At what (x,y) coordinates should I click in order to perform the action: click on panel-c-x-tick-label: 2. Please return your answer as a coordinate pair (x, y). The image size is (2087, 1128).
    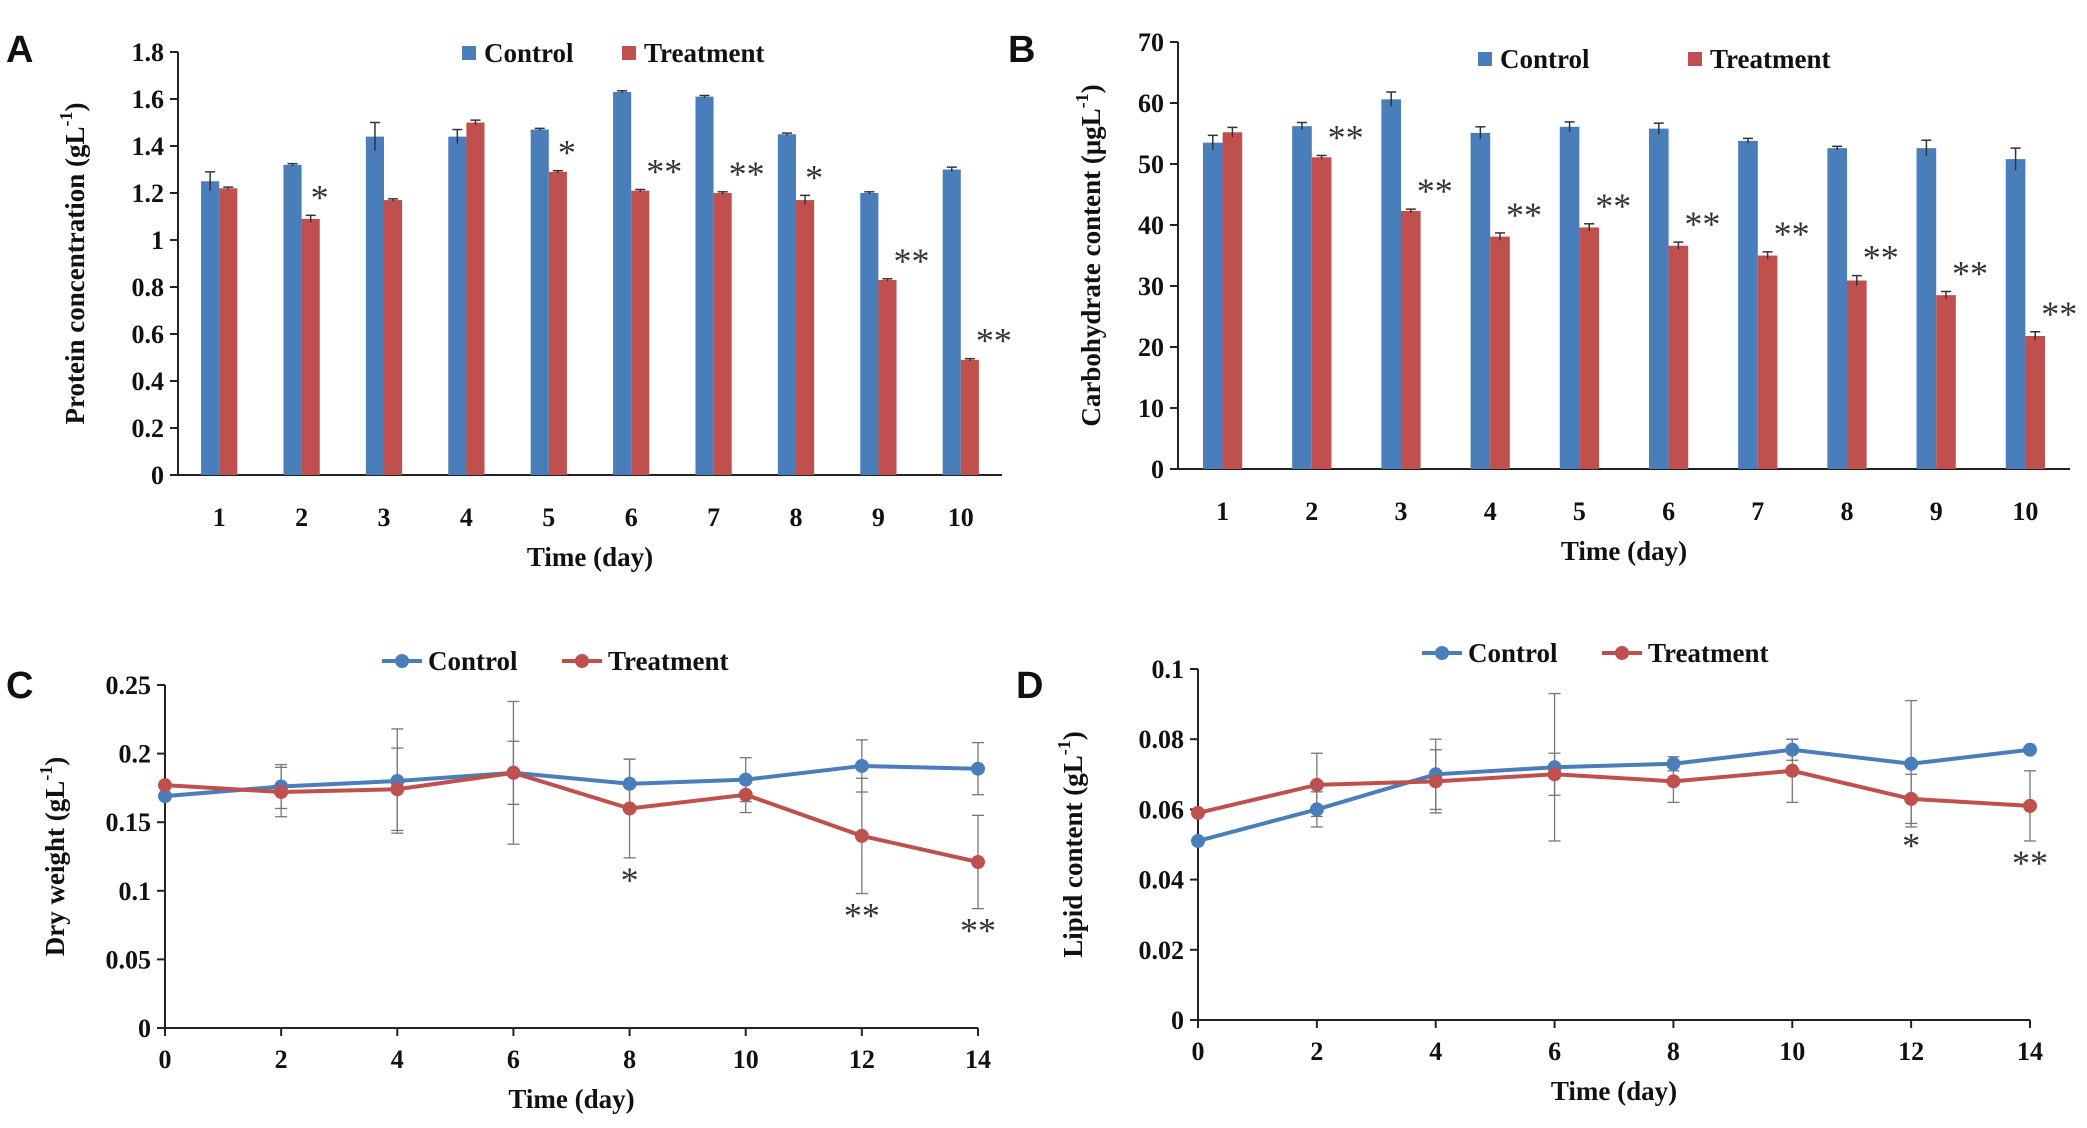
    Looking at the image, I should click on (281, 1059).